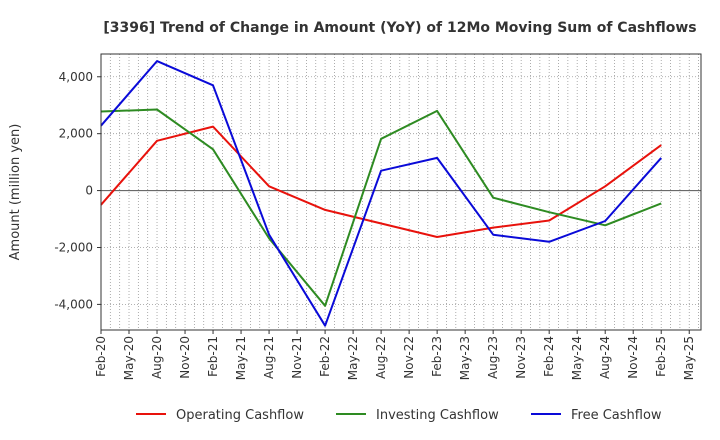  I want to click on x-tick-label: Feb-20, so click(101, 356).